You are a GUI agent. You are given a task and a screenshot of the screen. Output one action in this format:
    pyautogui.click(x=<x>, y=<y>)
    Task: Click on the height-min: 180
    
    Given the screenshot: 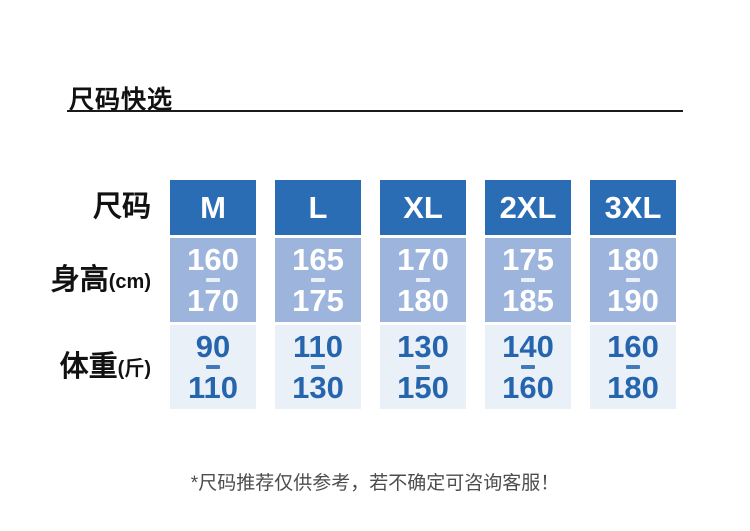 What is the action you would take?
    pyautogui.click(x=633, y=259)
    